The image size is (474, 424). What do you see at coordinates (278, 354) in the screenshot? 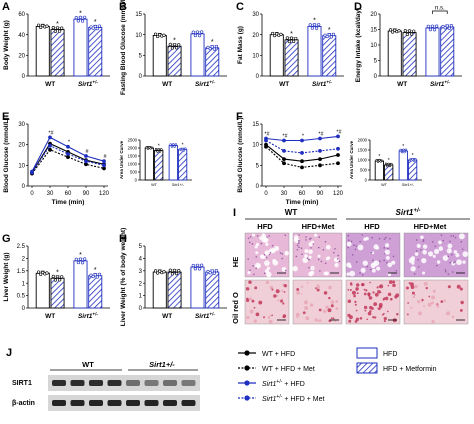
I see `svg-text: WT + HFD` at bounding box center [278, 354].